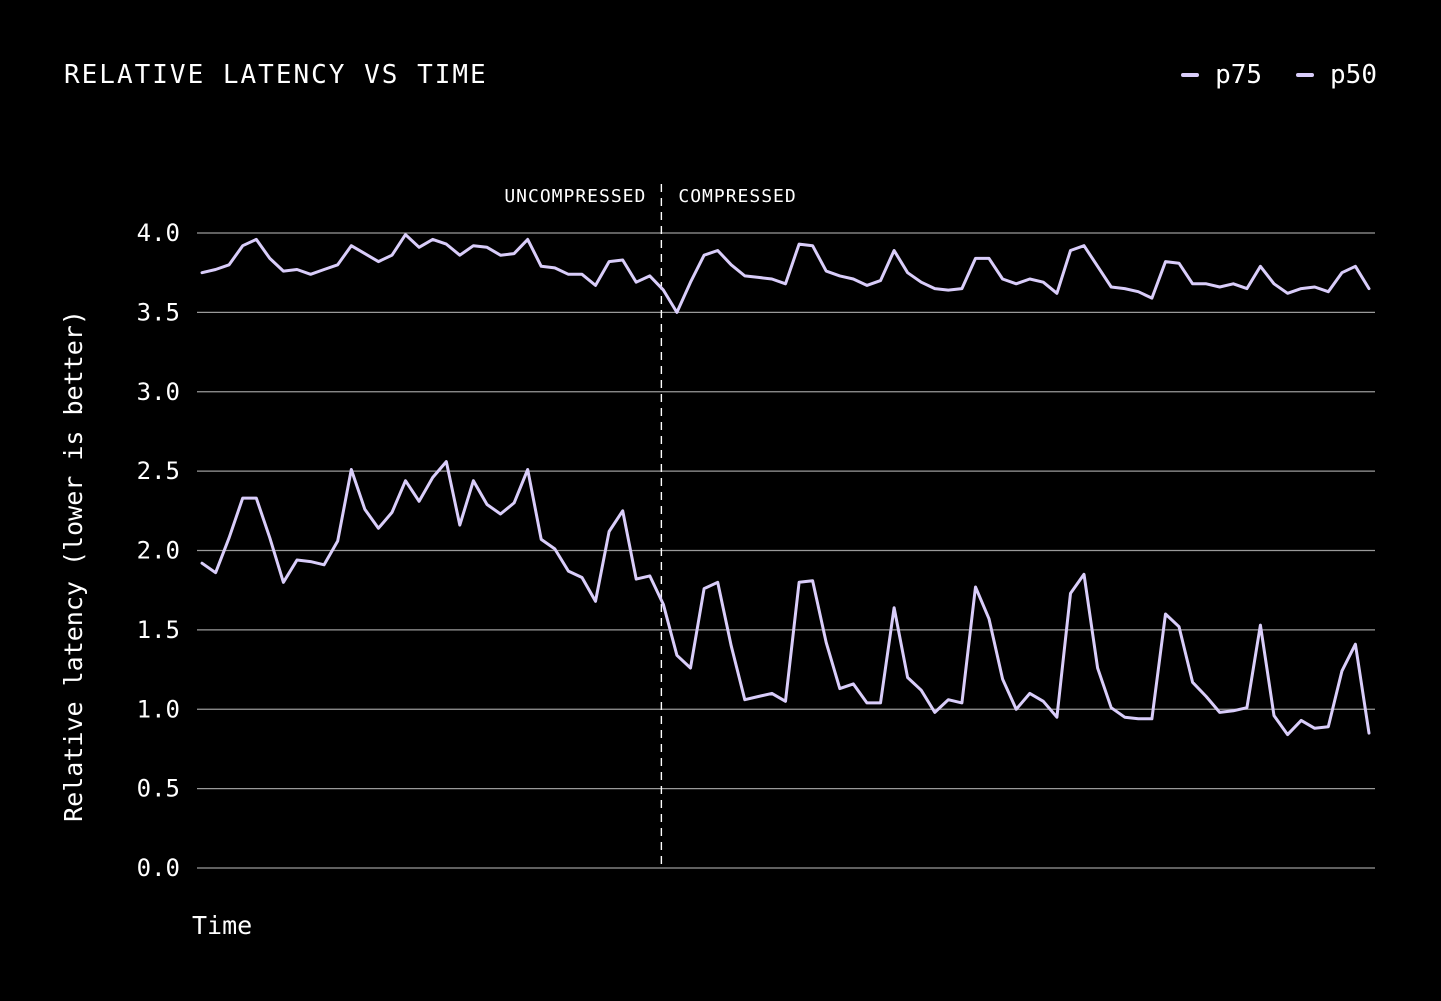 The height and width of the screenshot is (1001, 1441). What do you see at coordinates (1239, 75) in the screenshot?
I see `legend-label-p75: p75` at bounding box center [1239, 75].